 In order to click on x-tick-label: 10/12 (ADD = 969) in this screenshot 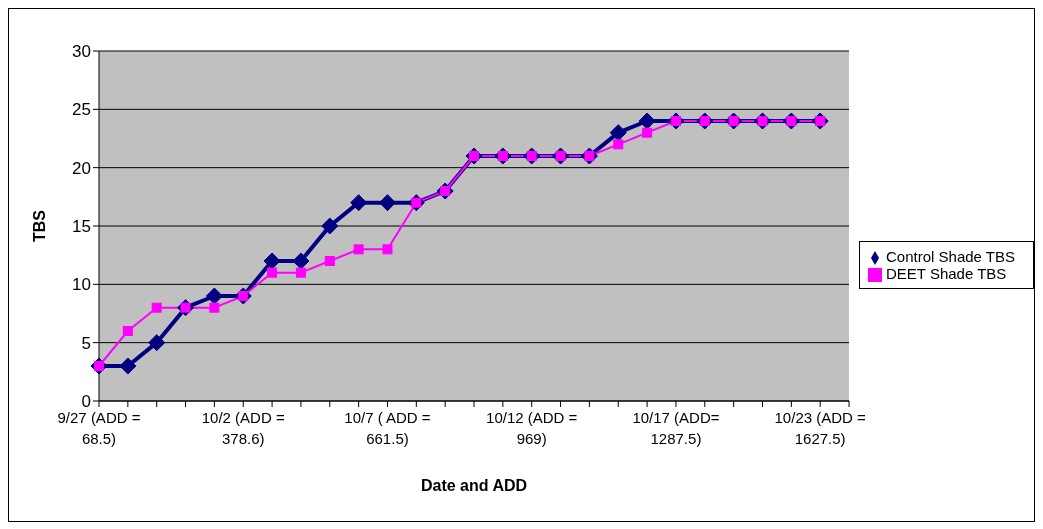, I will do `click(532, 428)`.